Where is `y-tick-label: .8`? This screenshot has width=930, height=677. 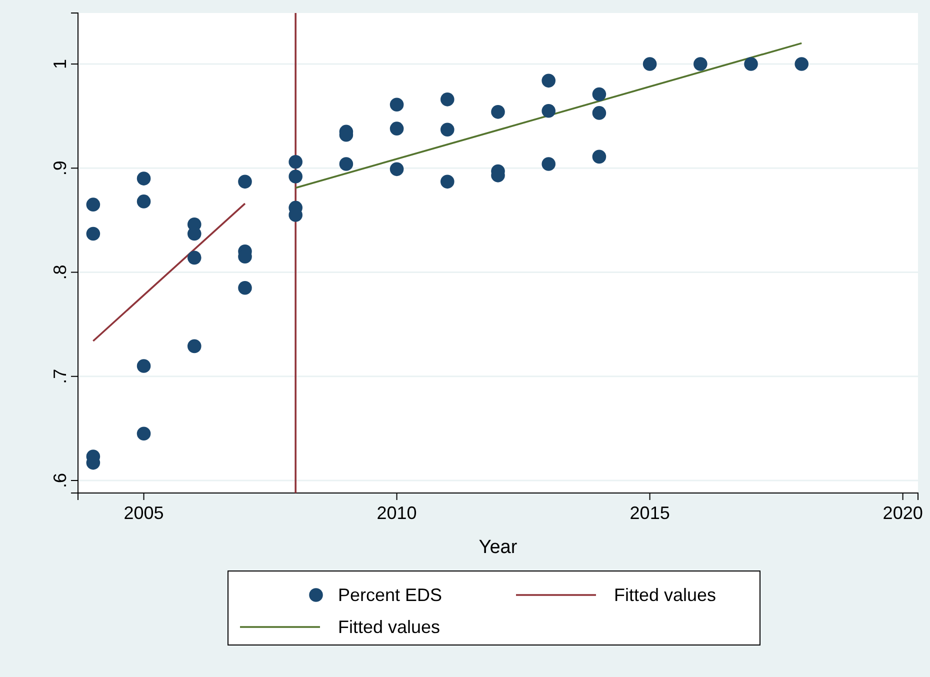 y-tick-label: .8 is located at coordinates (60, 272).